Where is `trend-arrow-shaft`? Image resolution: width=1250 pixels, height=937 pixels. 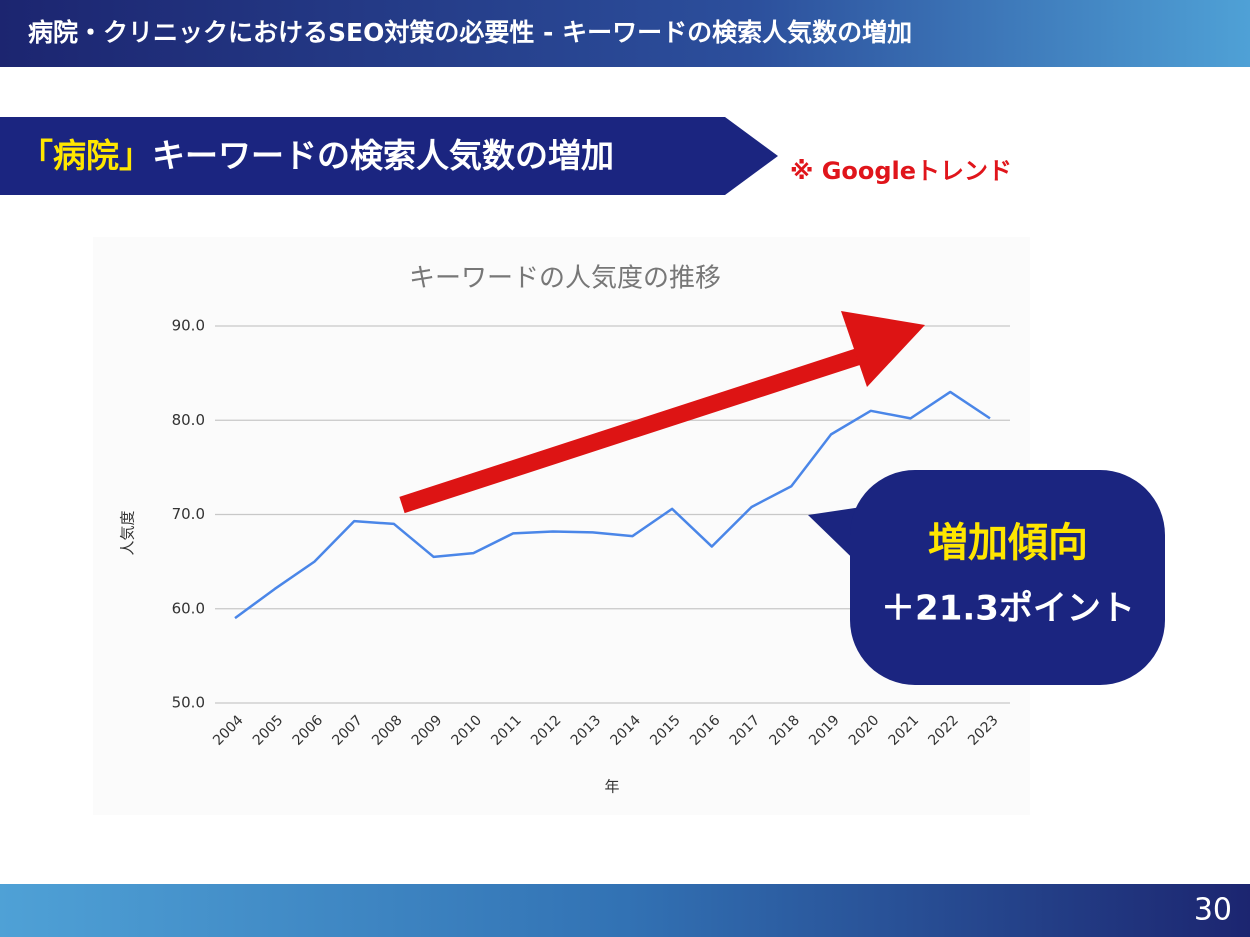 trend-arrow-shaft is located at coordinates (631, 430).